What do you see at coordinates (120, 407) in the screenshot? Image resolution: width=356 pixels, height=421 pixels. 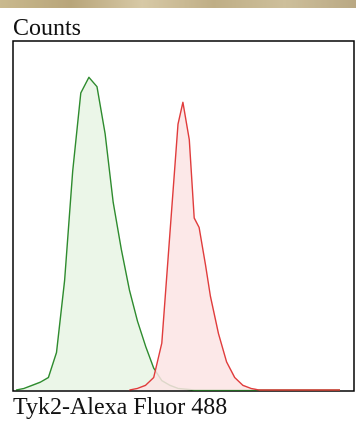 I see `x-axis-label: Tyk2-Alexa Fluor 488` at bounding box center [120, 407].